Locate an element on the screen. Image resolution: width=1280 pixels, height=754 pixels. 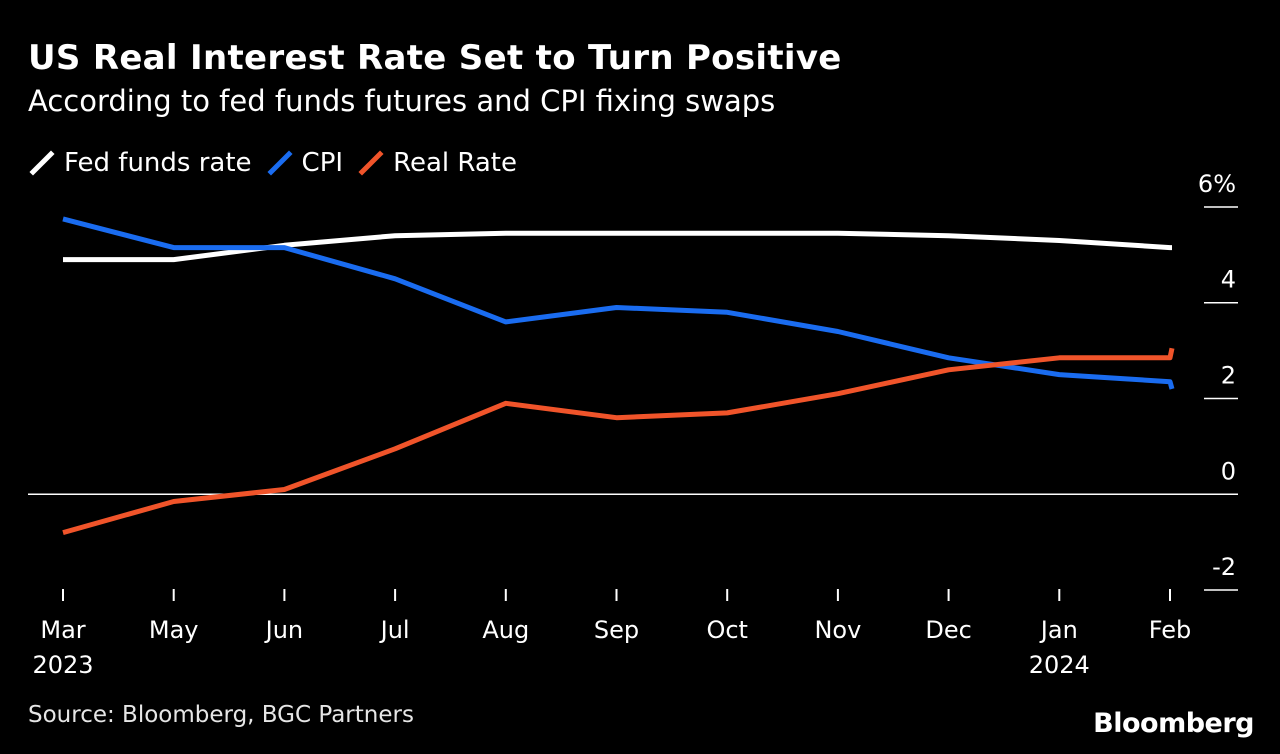
x-tick-label-mar: Mar is located at coordinates (62, 630).